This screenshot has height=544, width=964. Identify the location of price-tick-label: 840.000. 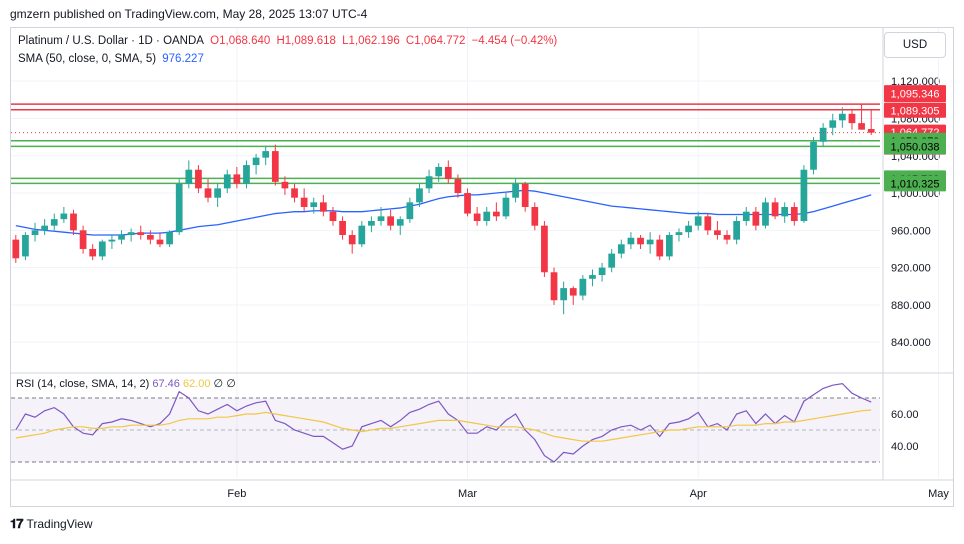
(911, 343).